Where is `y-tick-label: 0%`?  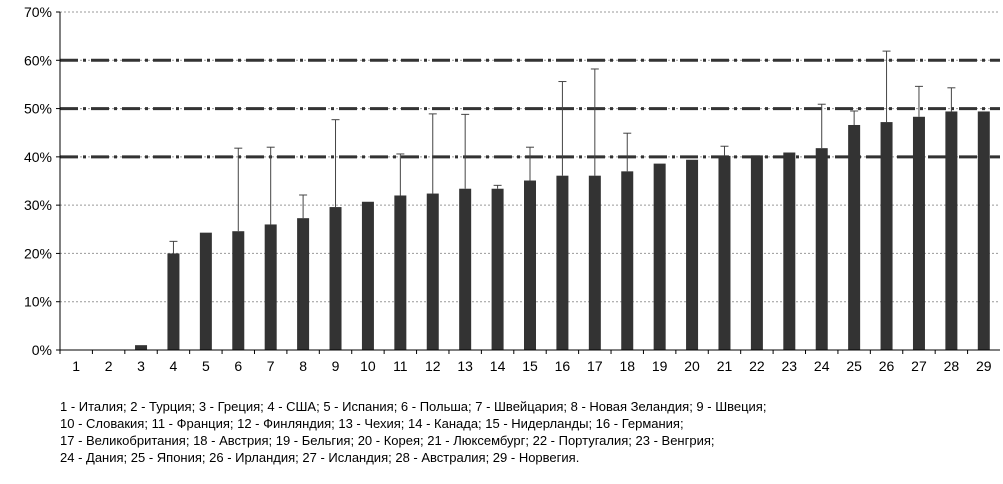 y-tick-label: 0% is located at coordinates (42, 350).